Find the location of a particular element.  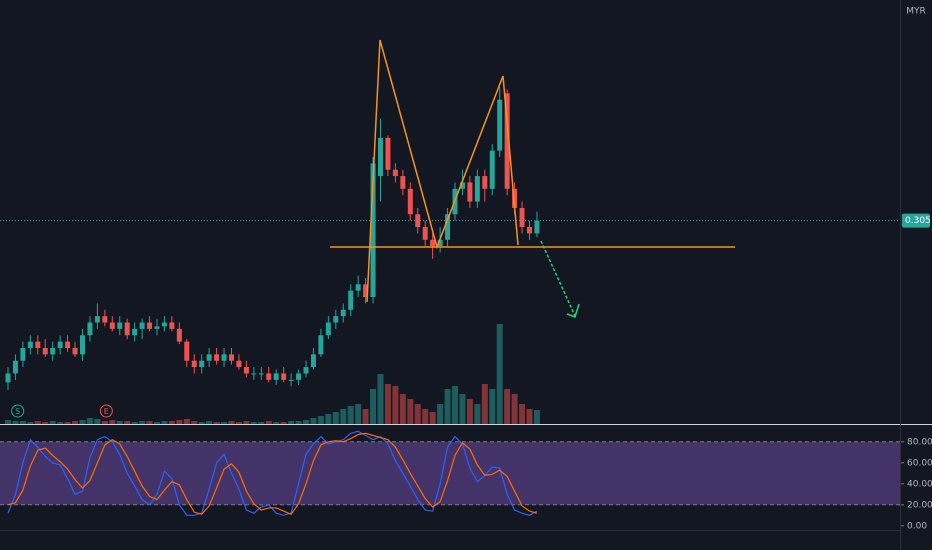

arrow-head is located at coordinates (573, 310).